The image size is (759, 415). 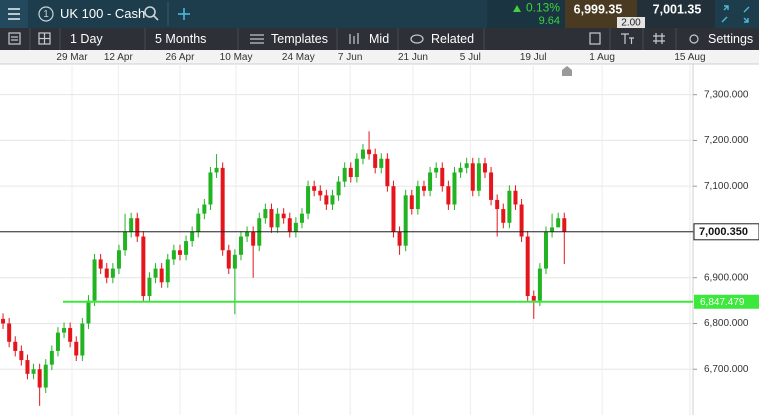 I want to click on change-percent: 0.13%, so click(x=543, y=8).